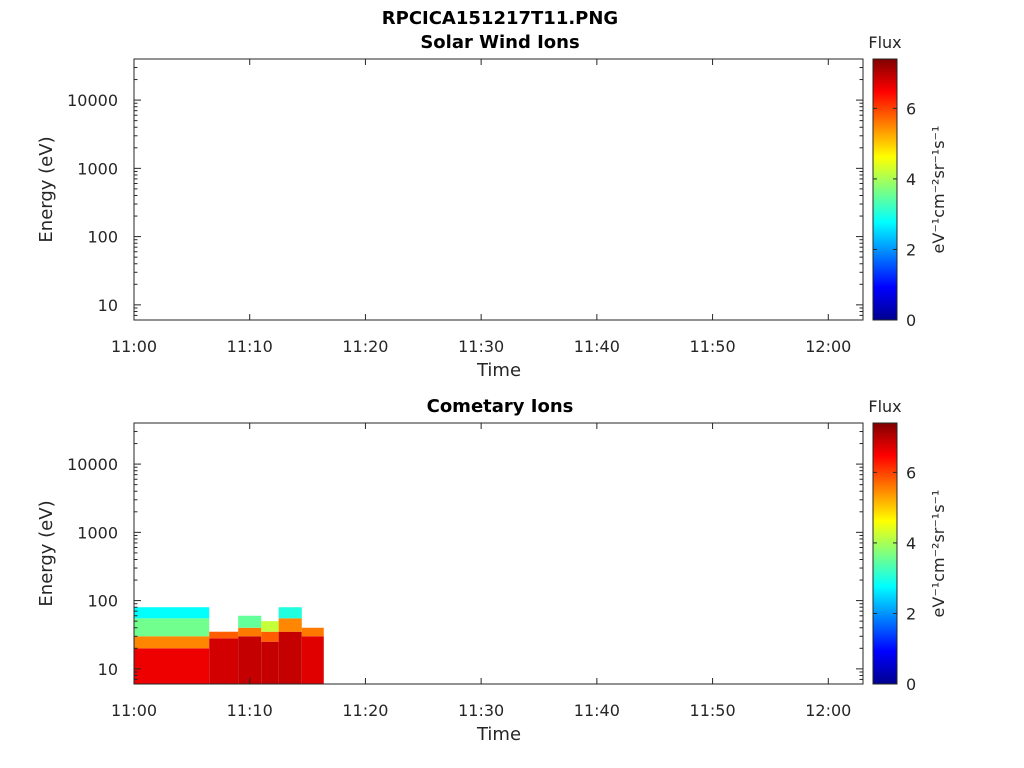  What do you see at coordinates (500, 18) in the screenshot?
I see `figure-title: RPCICA151217T11.PNG` at bounding box center [500, 18].